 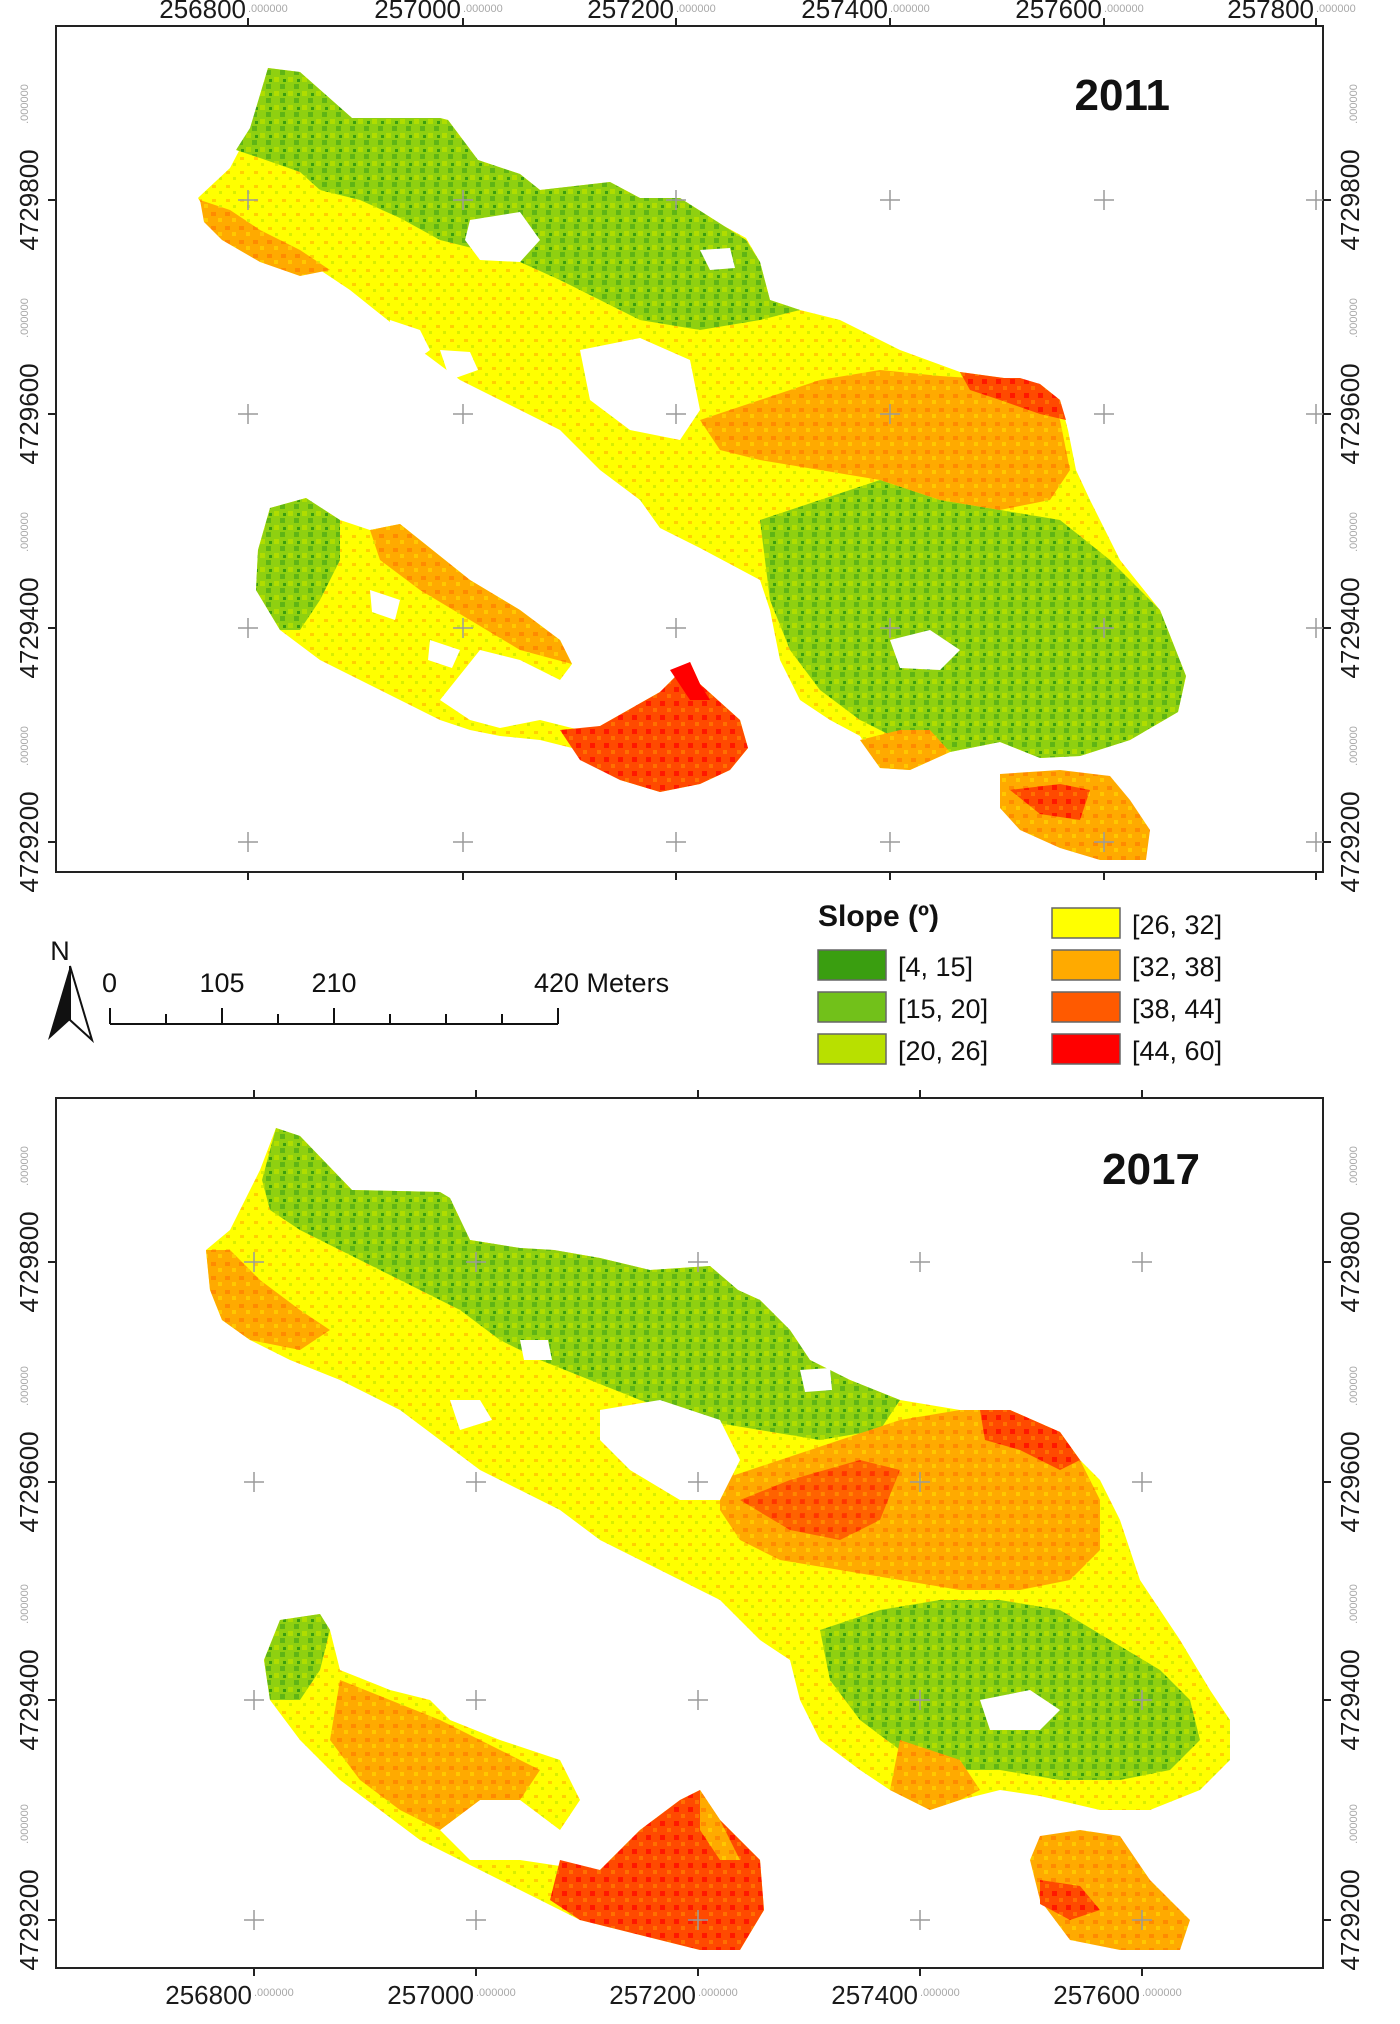 What do you see at coordinates (1350, 627) in the screenshot?
I see `y-tick-label-right: 4729400` at bounding box center [1350, 627].